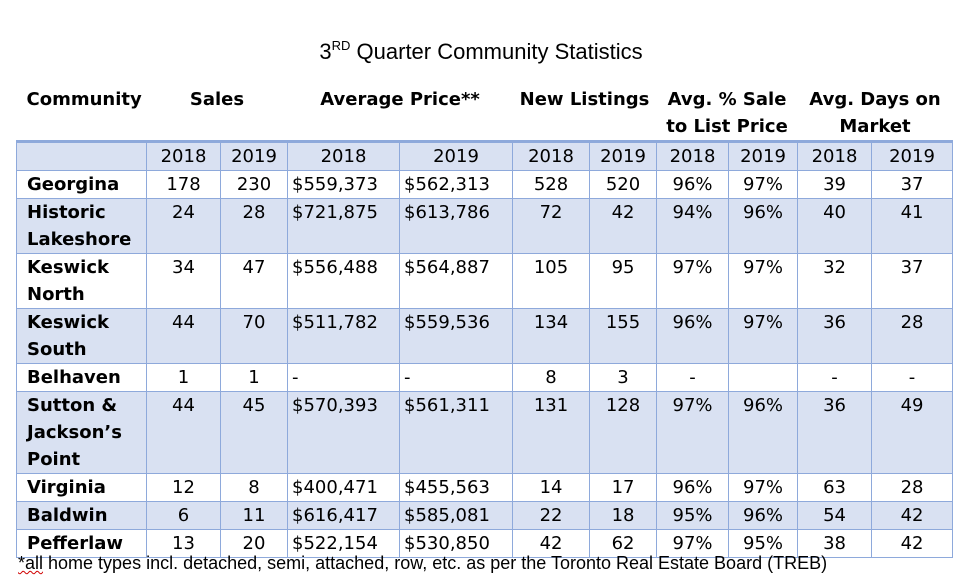  What do you see at coordinates (254, 543) in the screenshot?
I see `table-cell: 20` at bounding box center [254, 543].